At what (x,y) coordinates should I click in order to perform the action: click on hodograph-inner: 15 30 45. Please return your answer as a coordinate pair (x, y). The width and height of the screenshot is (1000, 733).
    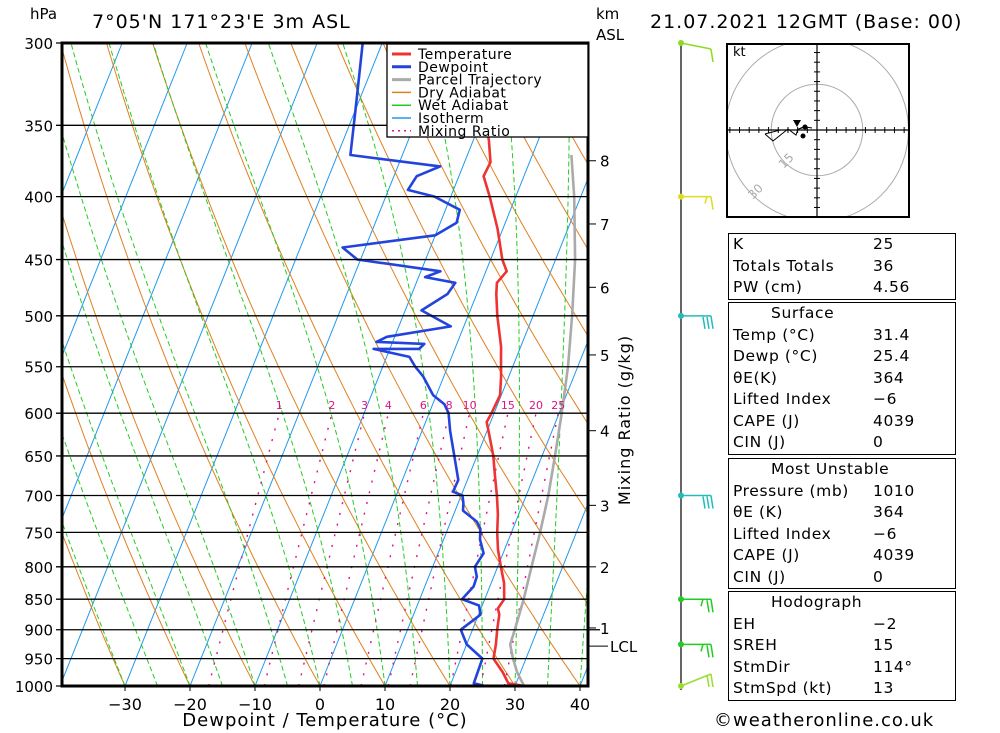
    Looking at the image, I should click on (811, 138).